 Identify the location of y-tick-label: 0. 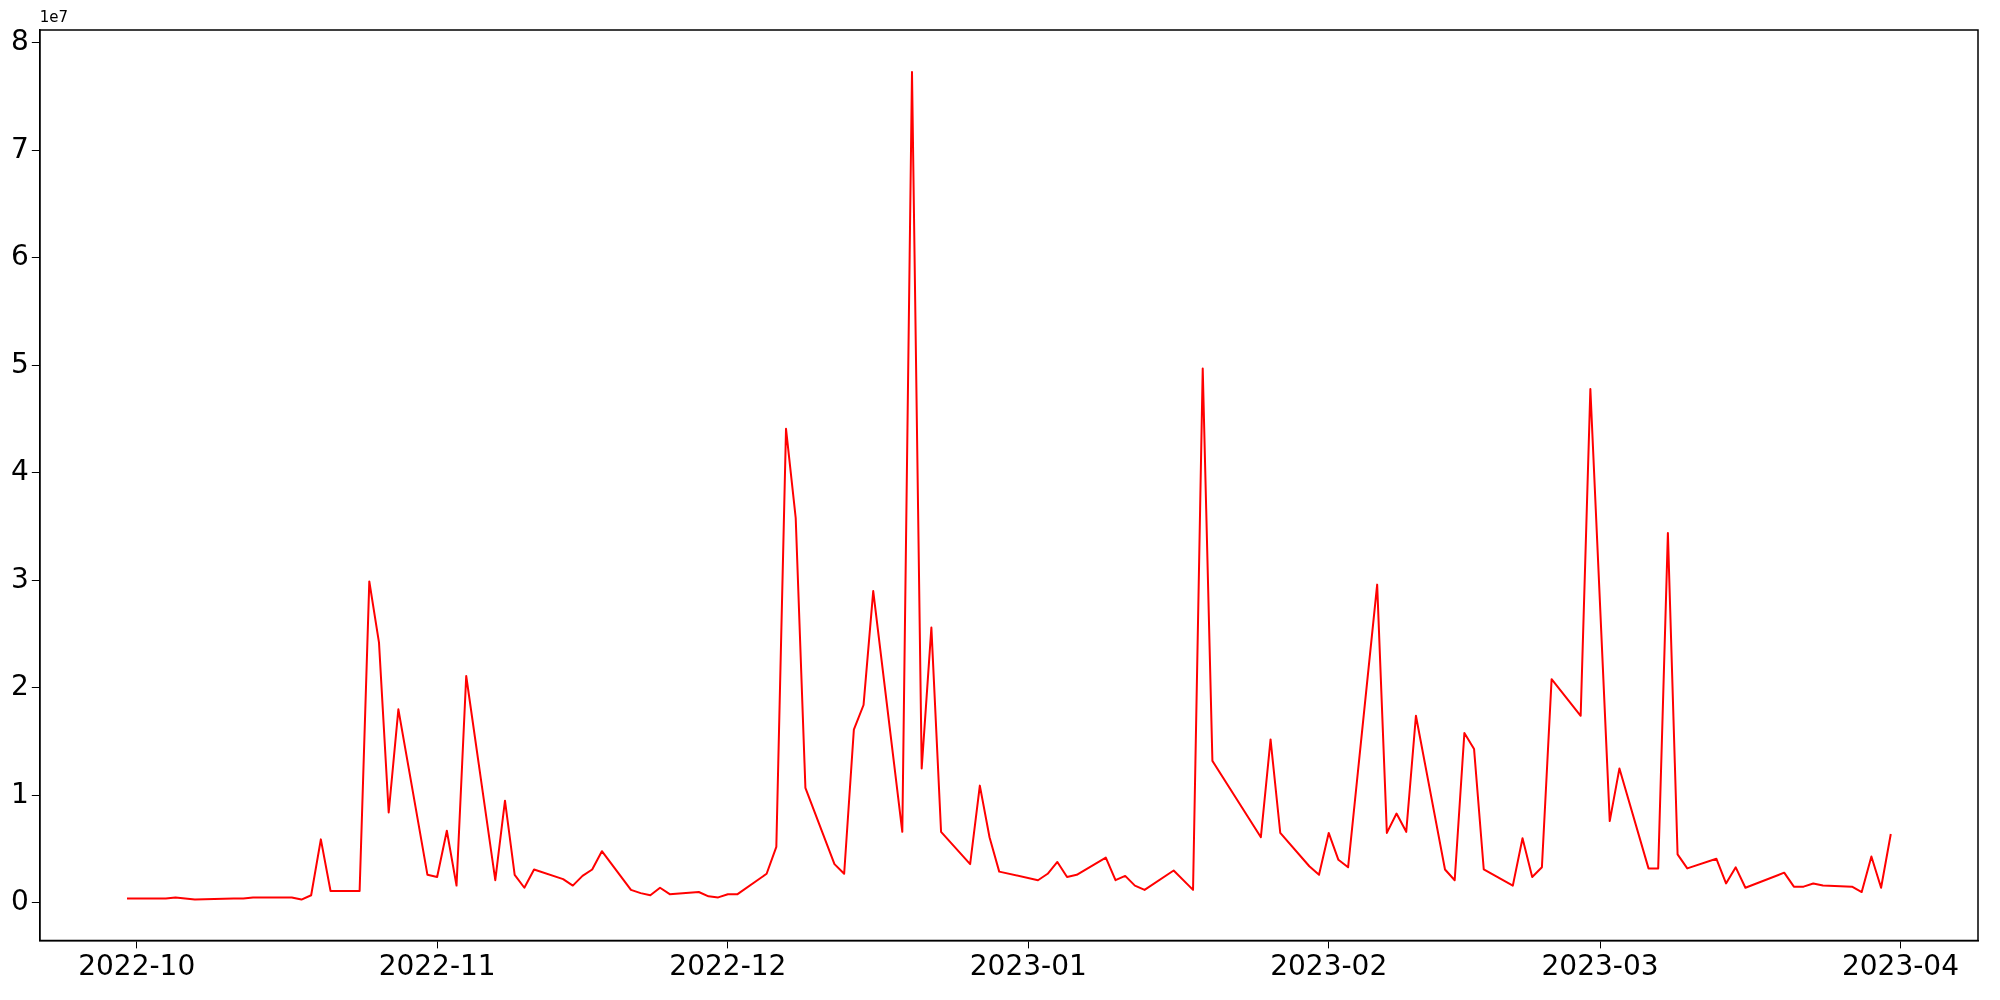
(19, 901).